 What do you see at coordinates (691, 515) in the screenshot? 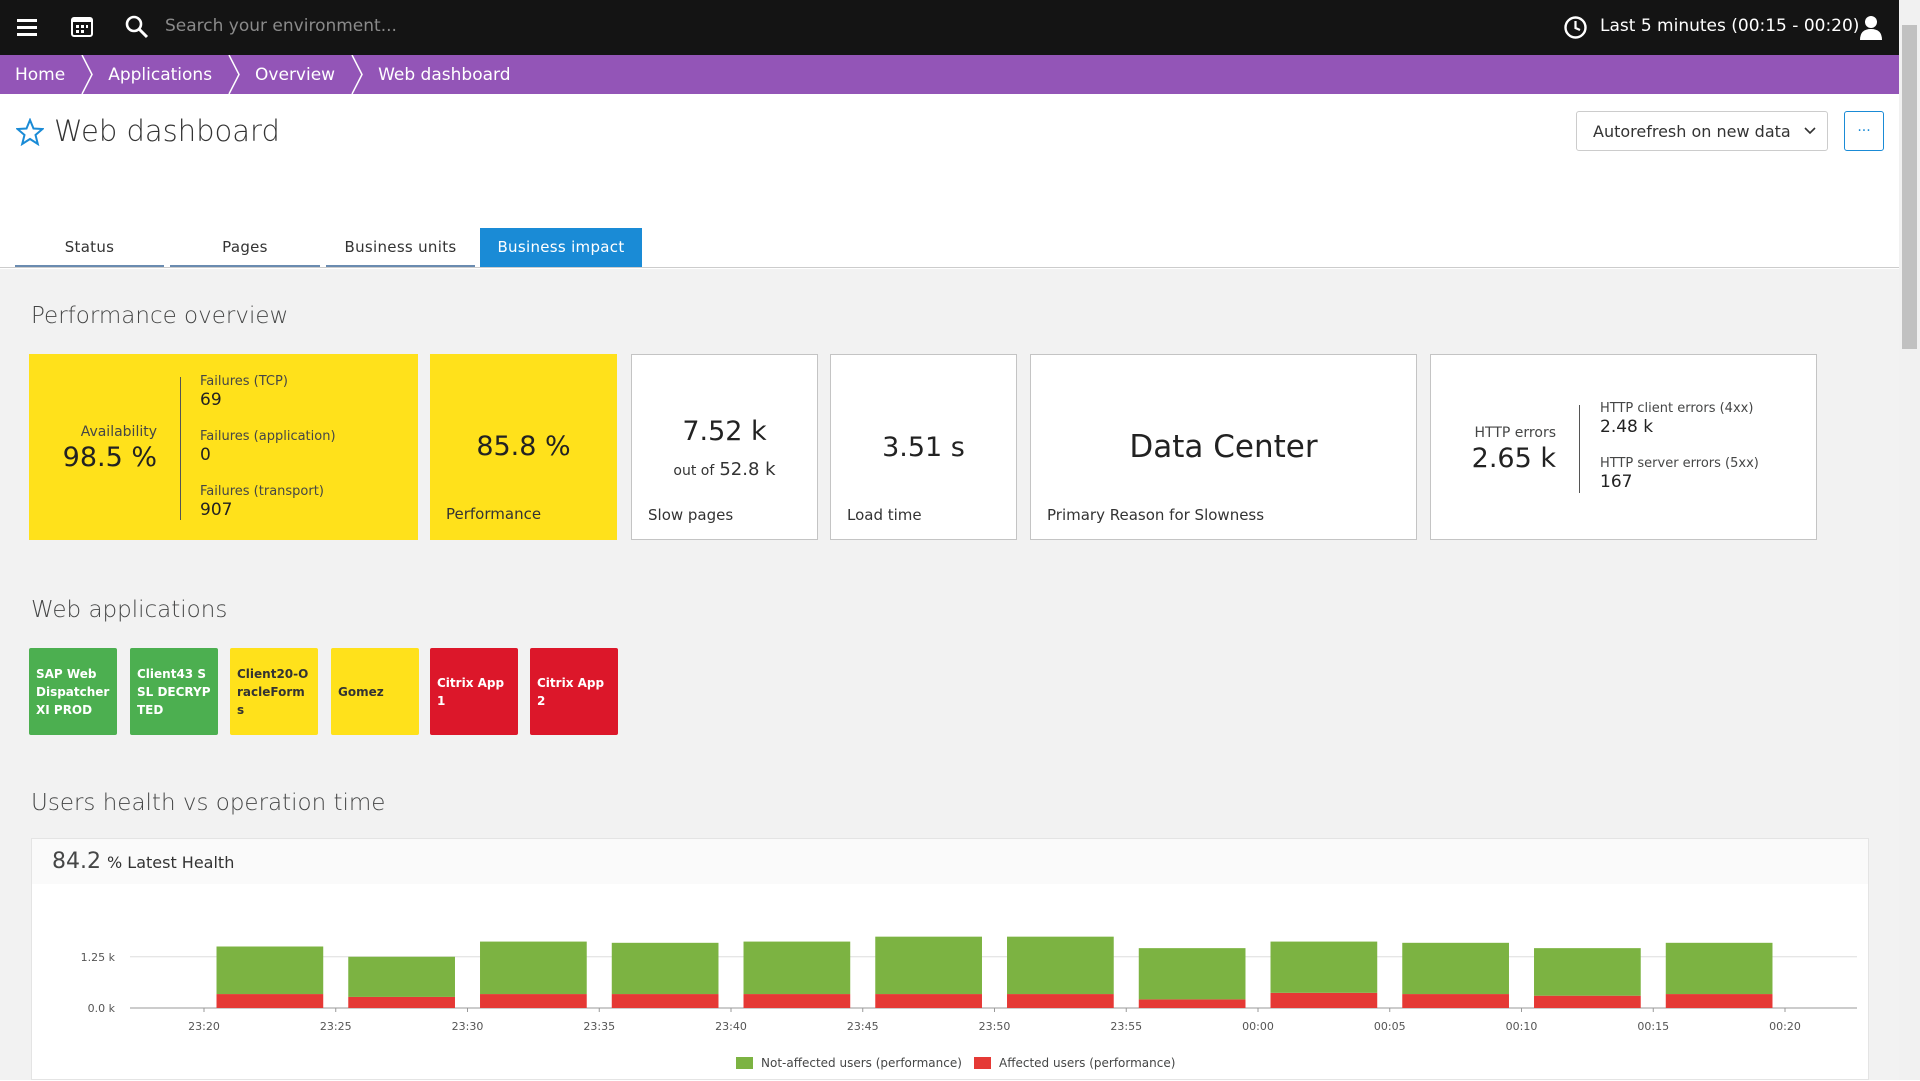
I see `tile-label: Slow pages` at bounding box center [691, 515].